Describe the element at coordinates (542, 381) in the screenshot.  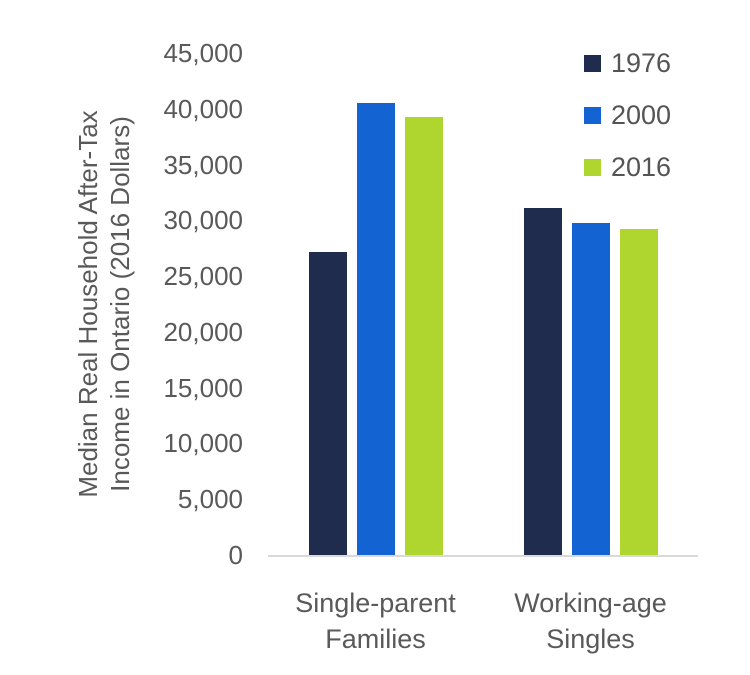
I see `bar-1976-cat1` at that location.